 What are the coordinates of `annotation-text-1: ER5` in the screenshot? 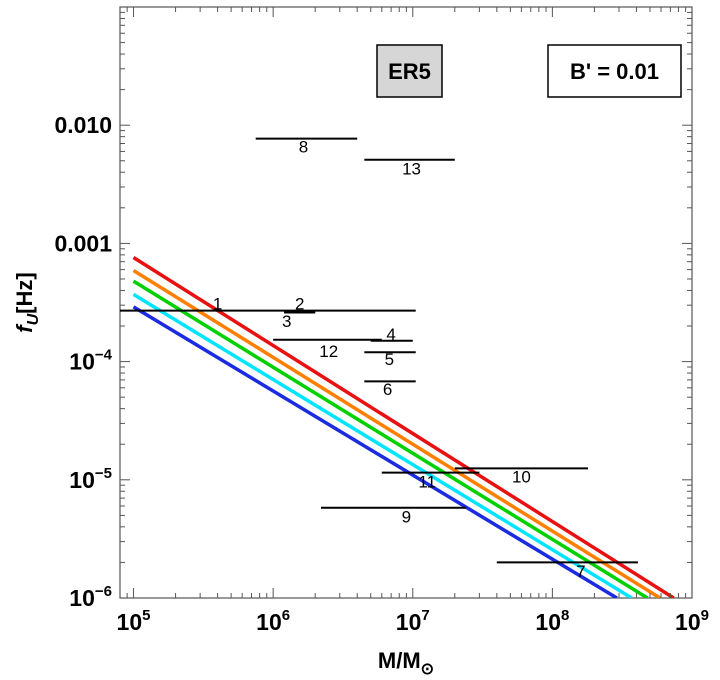 It's located at (409, 71).